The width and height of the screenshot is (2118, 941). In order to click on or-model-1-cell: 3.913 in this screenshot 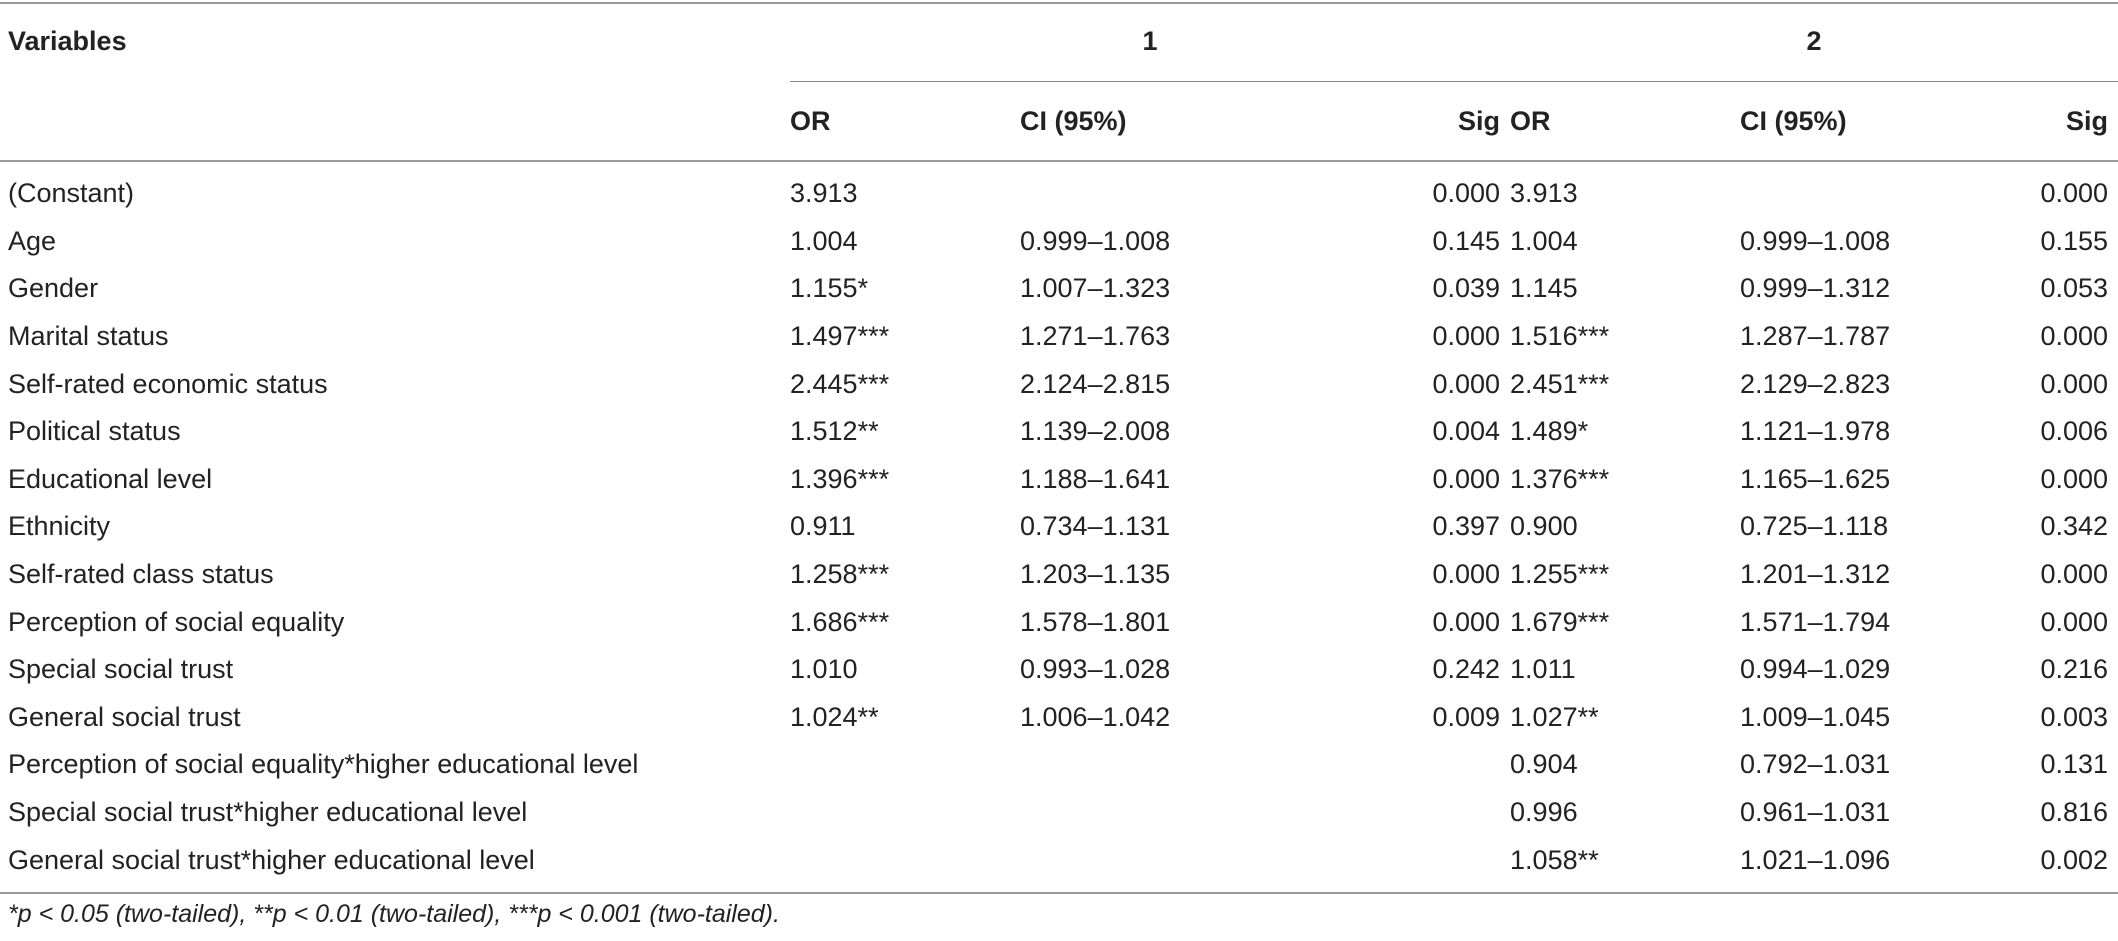, I will do `click(824, 193)`.